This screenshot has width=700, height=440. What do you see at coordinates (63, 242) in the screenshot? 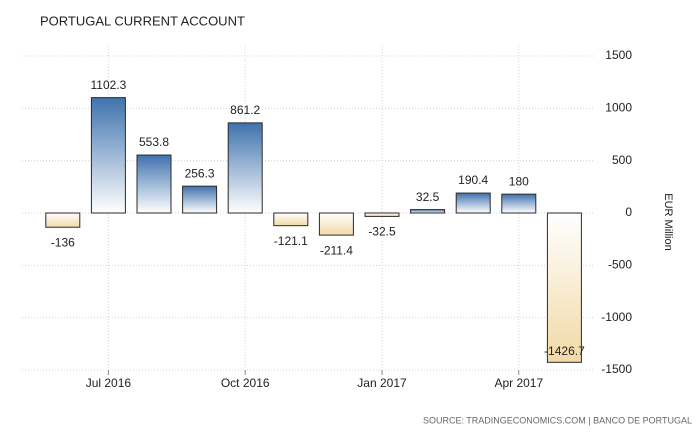
I see `value-label: -136` at bounding box center [63, 242].